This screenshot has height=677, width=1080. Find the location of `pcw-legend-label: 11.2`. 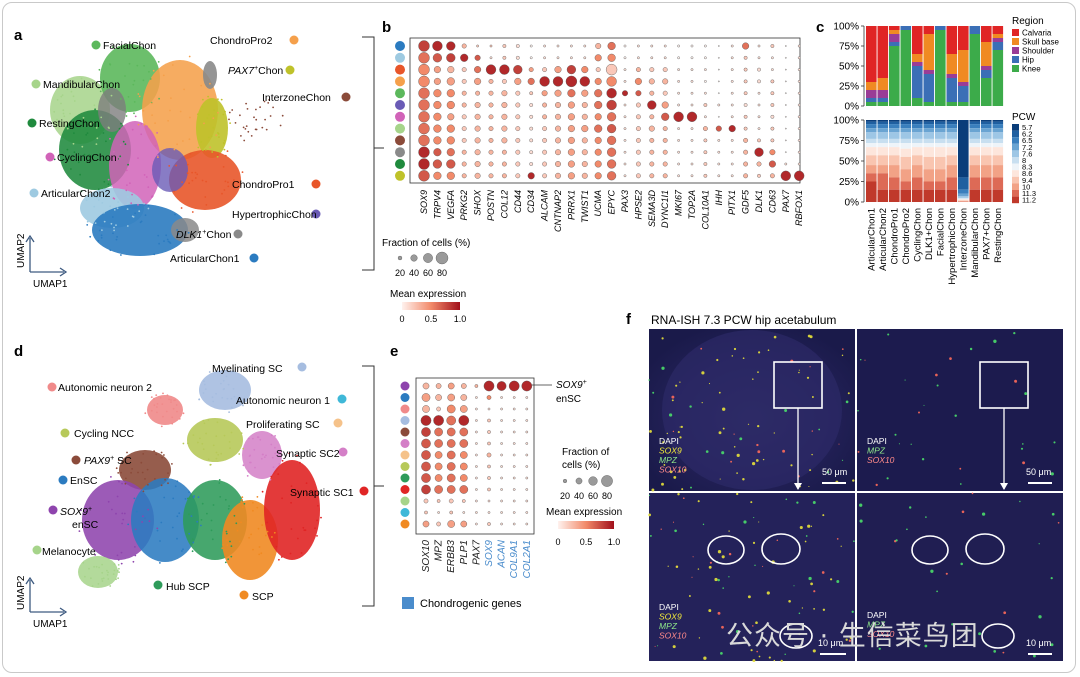

pcw-legend-label: 11.2 is located at coordinates (1029, 200).